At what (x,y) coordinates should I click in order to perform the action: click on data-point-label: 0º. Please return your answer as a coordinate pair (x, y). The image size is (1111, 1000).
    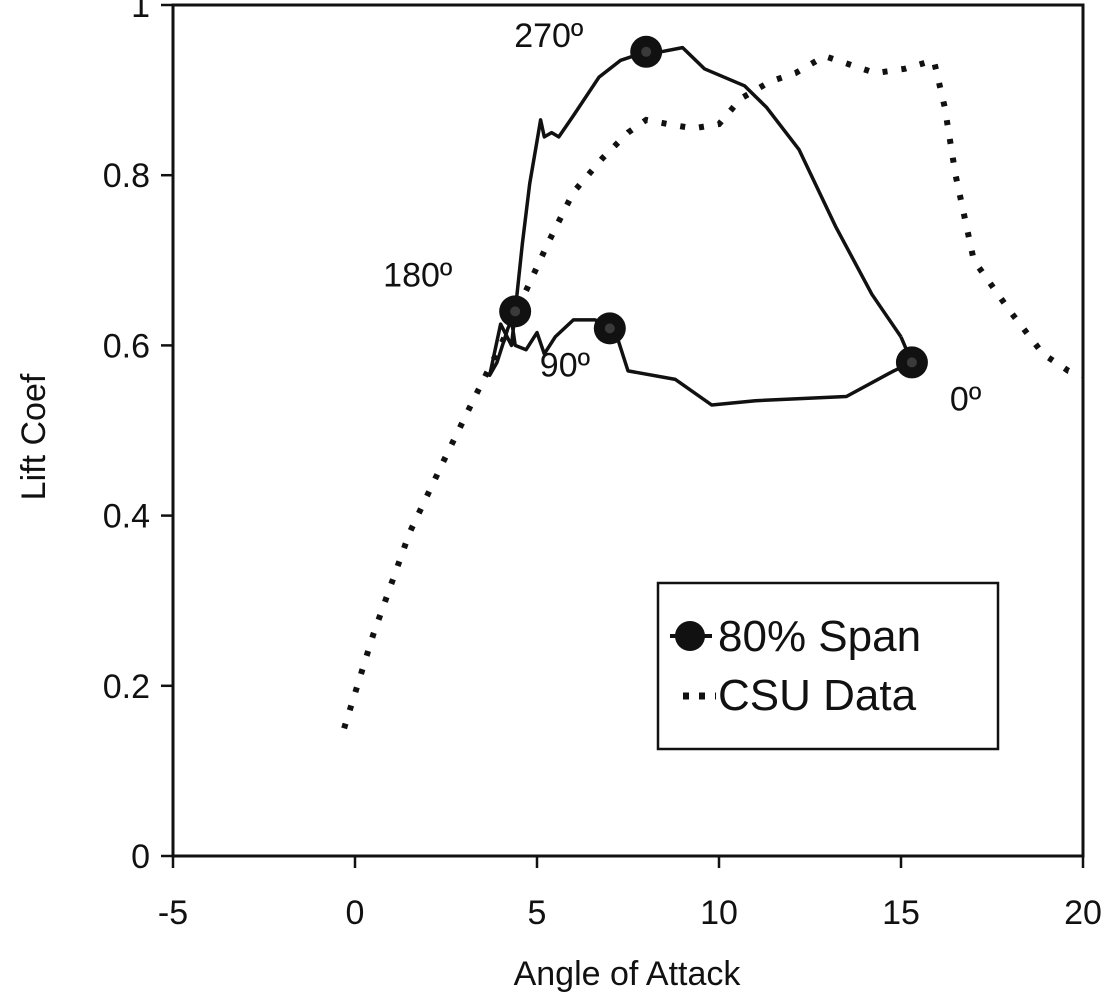
    Looking at the image, I should click on (965, 399).